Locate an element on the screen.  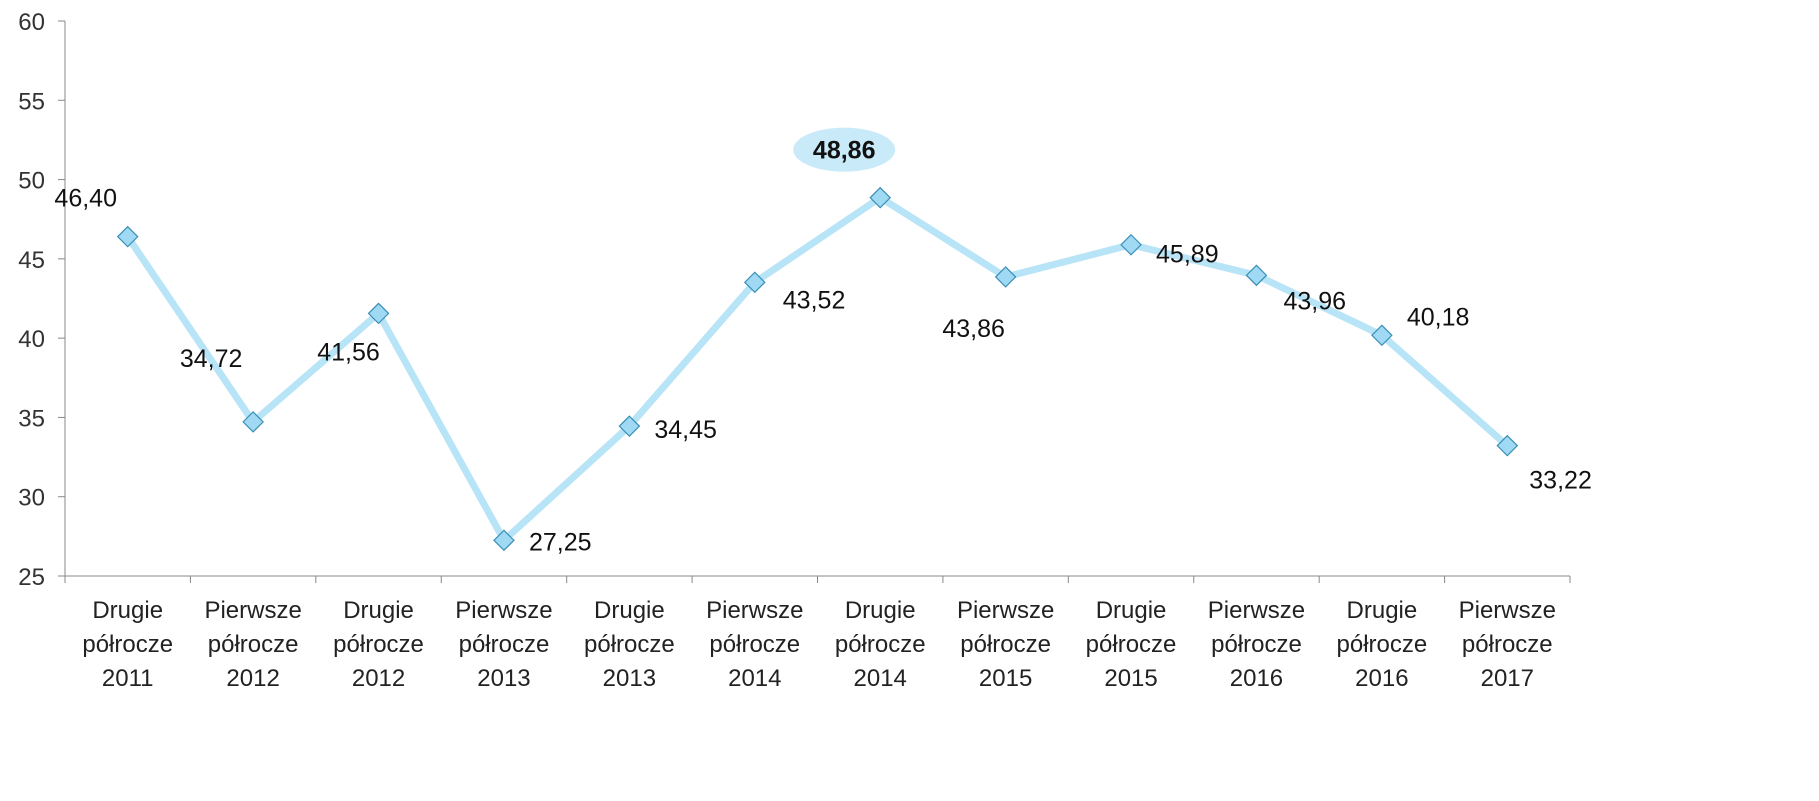
x-tick-label: Pierwsze półrocze 2017 is located at coordinates (1507, 644).